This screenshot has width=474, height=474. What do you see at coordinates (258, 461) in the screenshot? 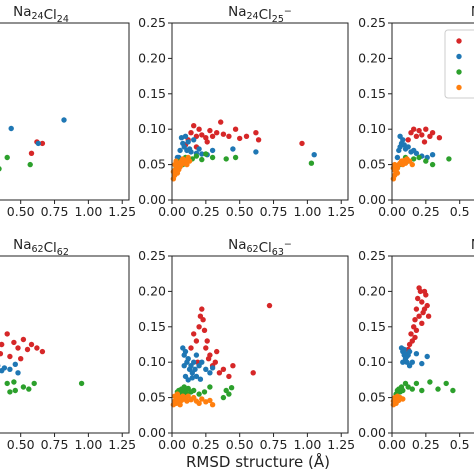
I see `figure-xlabel: RMSD structure (Å)` at bounding box center [258, 461].